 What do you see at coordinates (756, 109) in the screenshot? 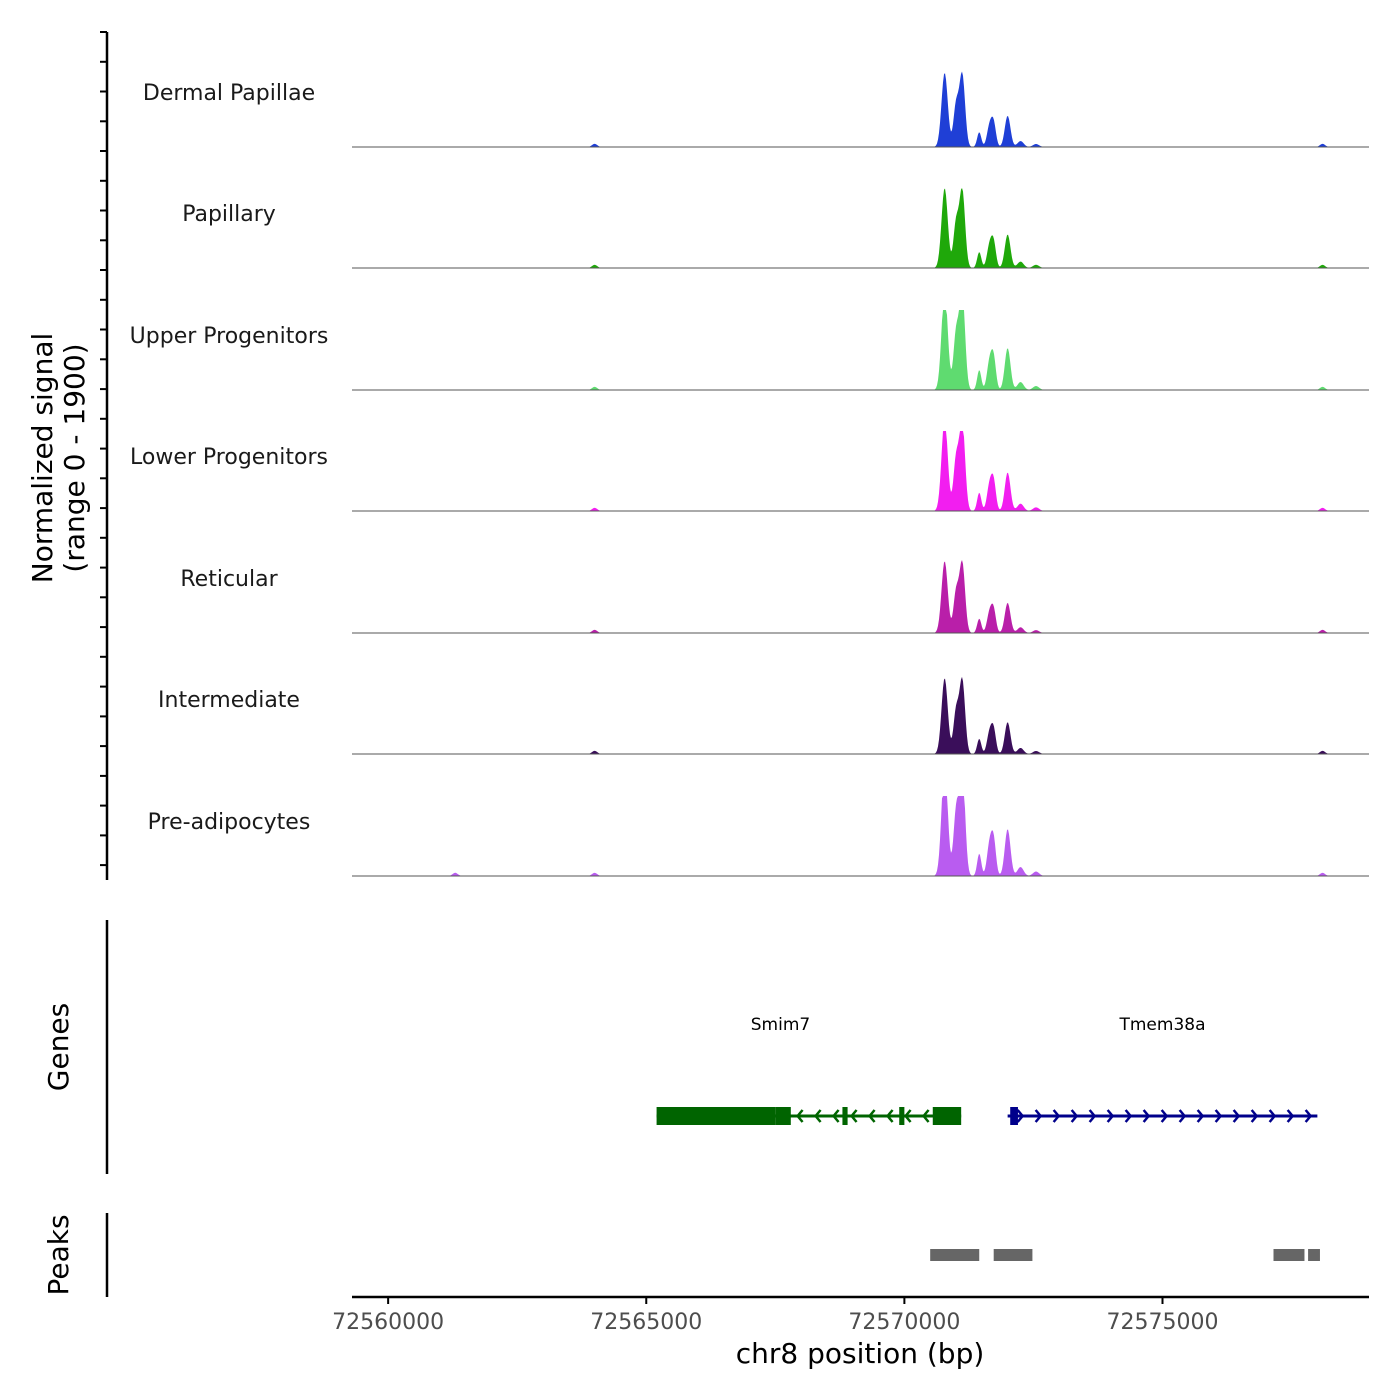
I see `track-0: Dermal Papillae` at bounding box center [756, 109].